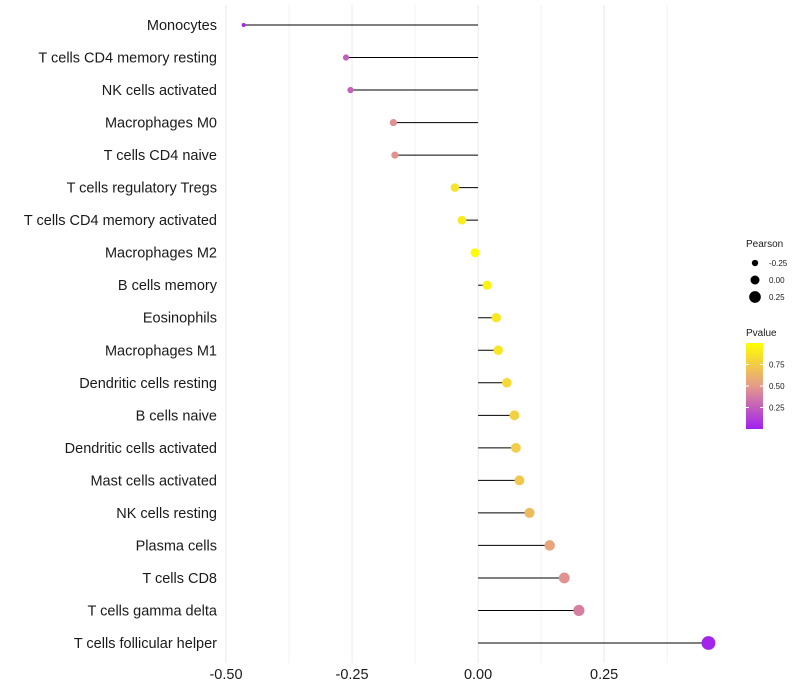 The height and width of the screenshot is (700, 800). What do you see at coordinates (767, 271) in the screenshot?
I see `pearson-size-legend: Pearson -0.25 0.00 0.25` at bounding box center [767, 271].